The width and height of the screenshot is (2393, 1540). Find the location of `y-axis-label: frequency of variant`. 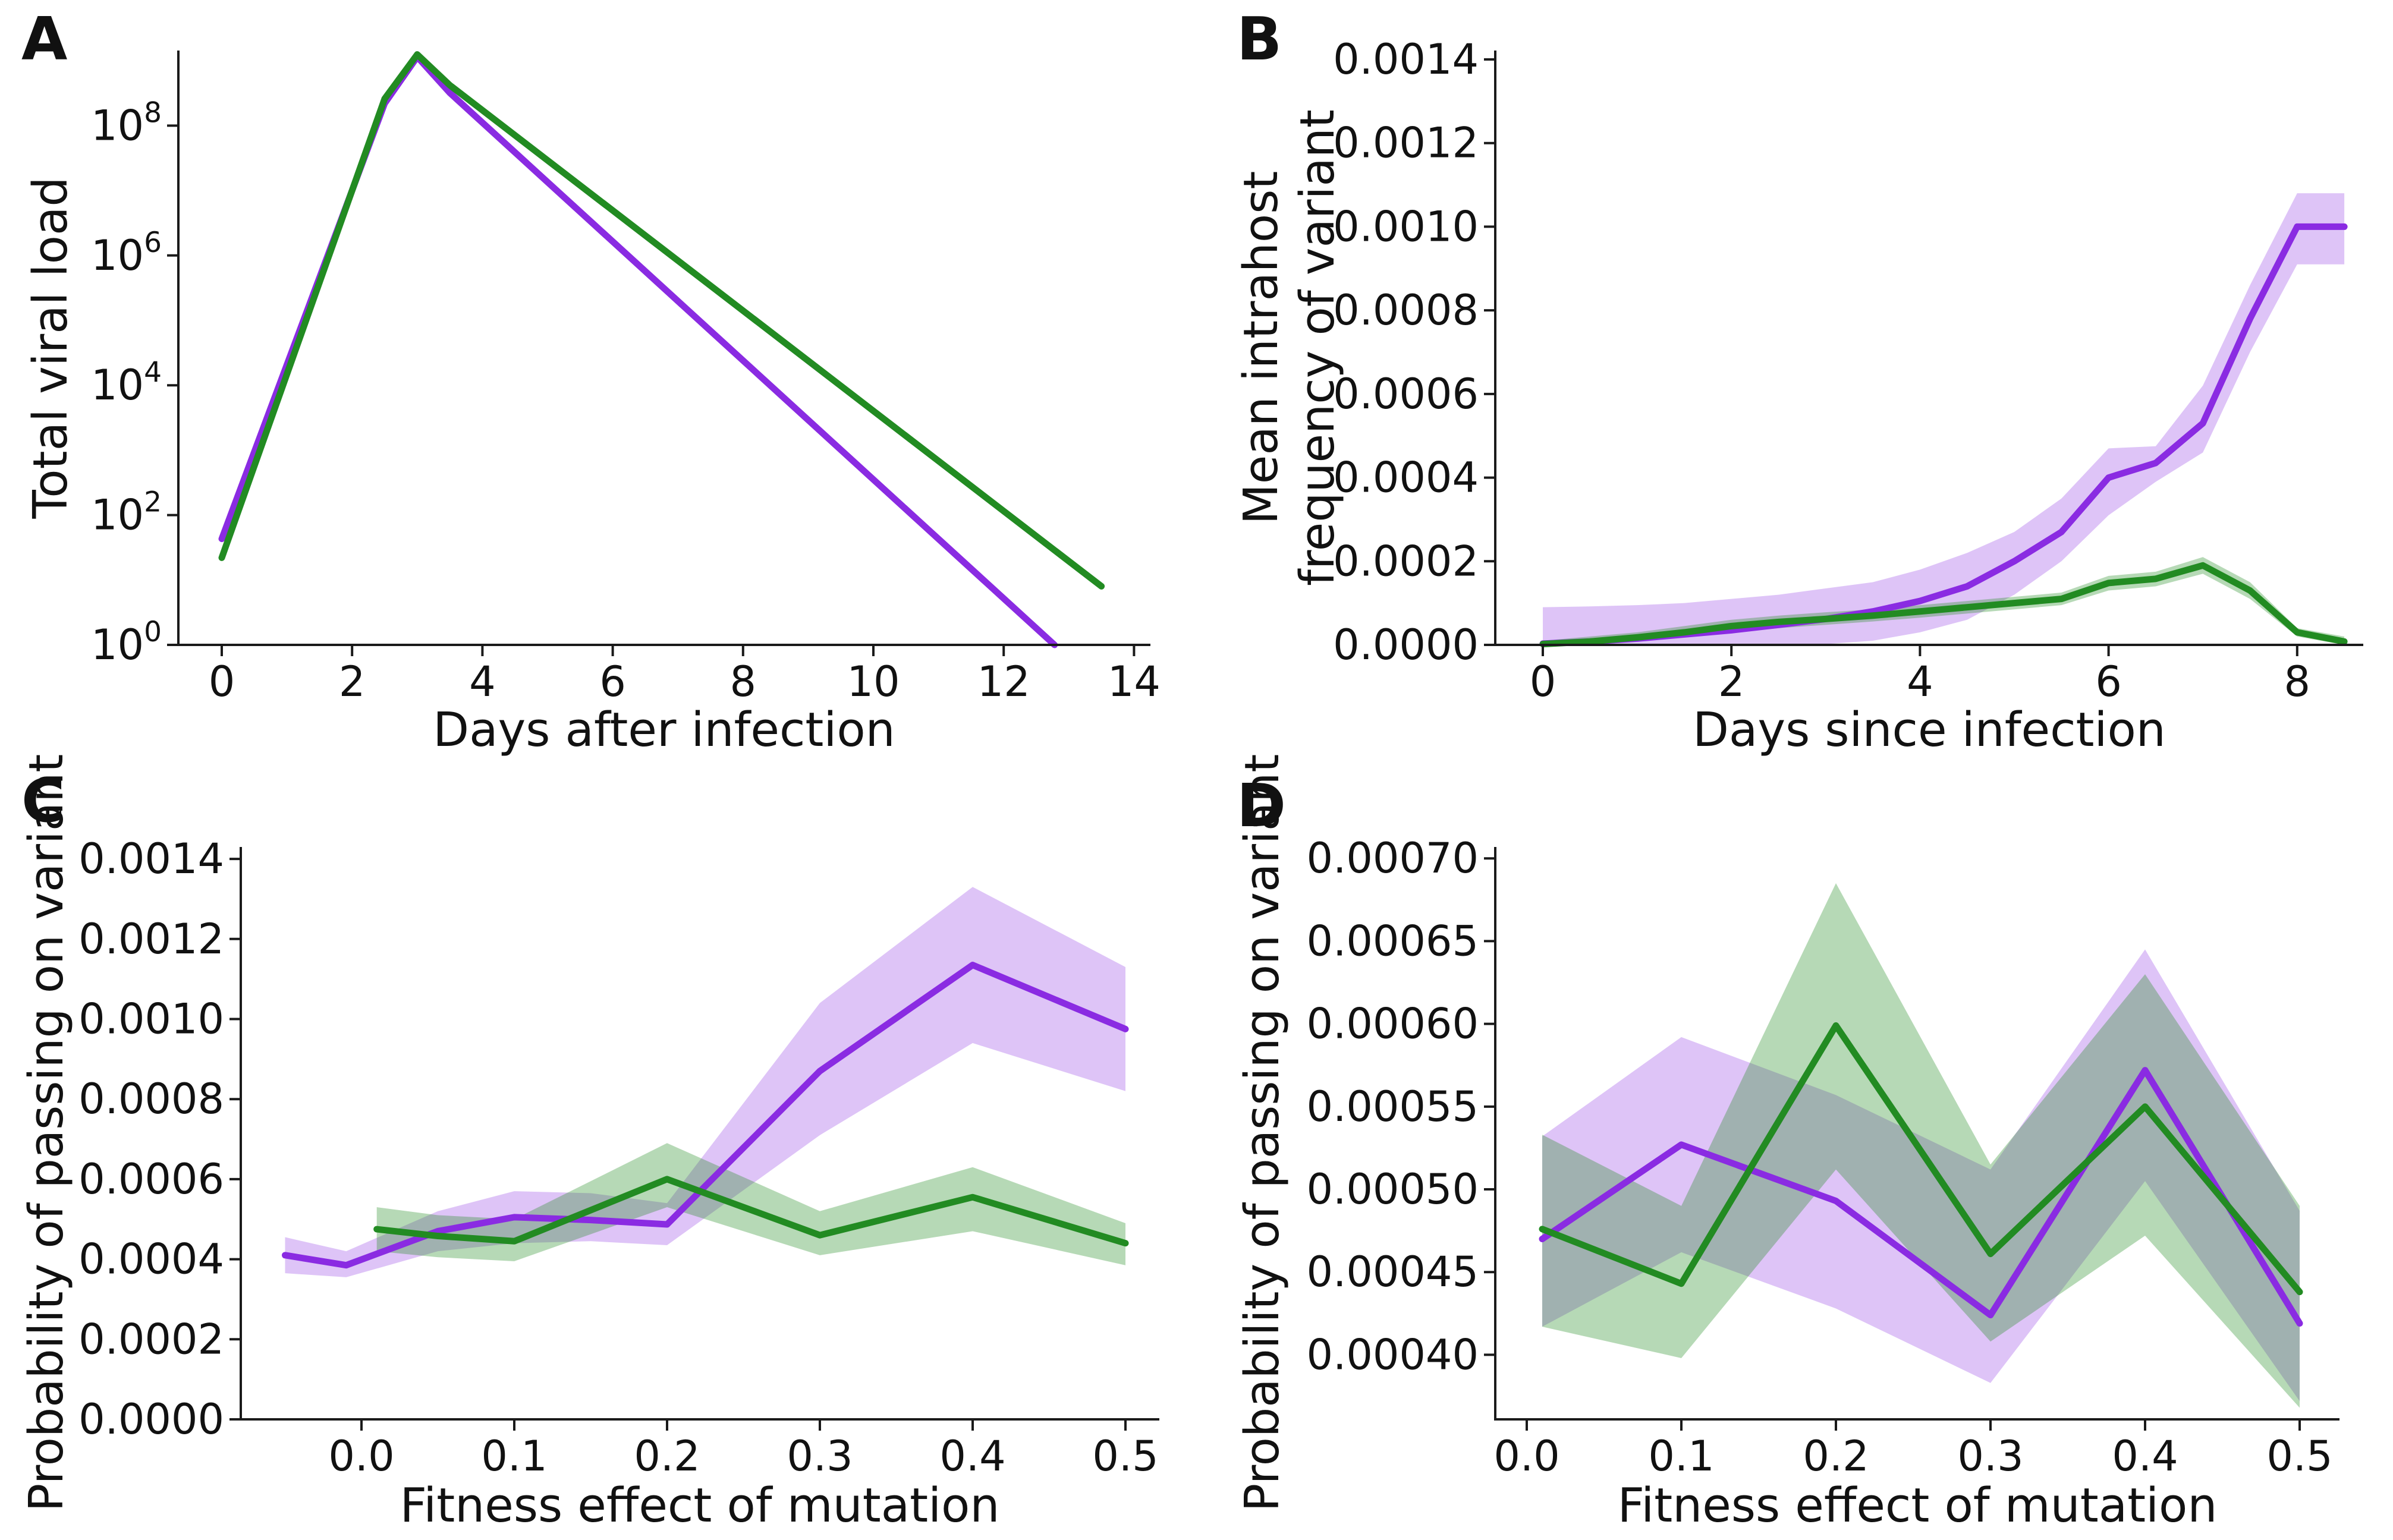

y-axis-label: frequency of variant is located at coordinates (1317, 347).